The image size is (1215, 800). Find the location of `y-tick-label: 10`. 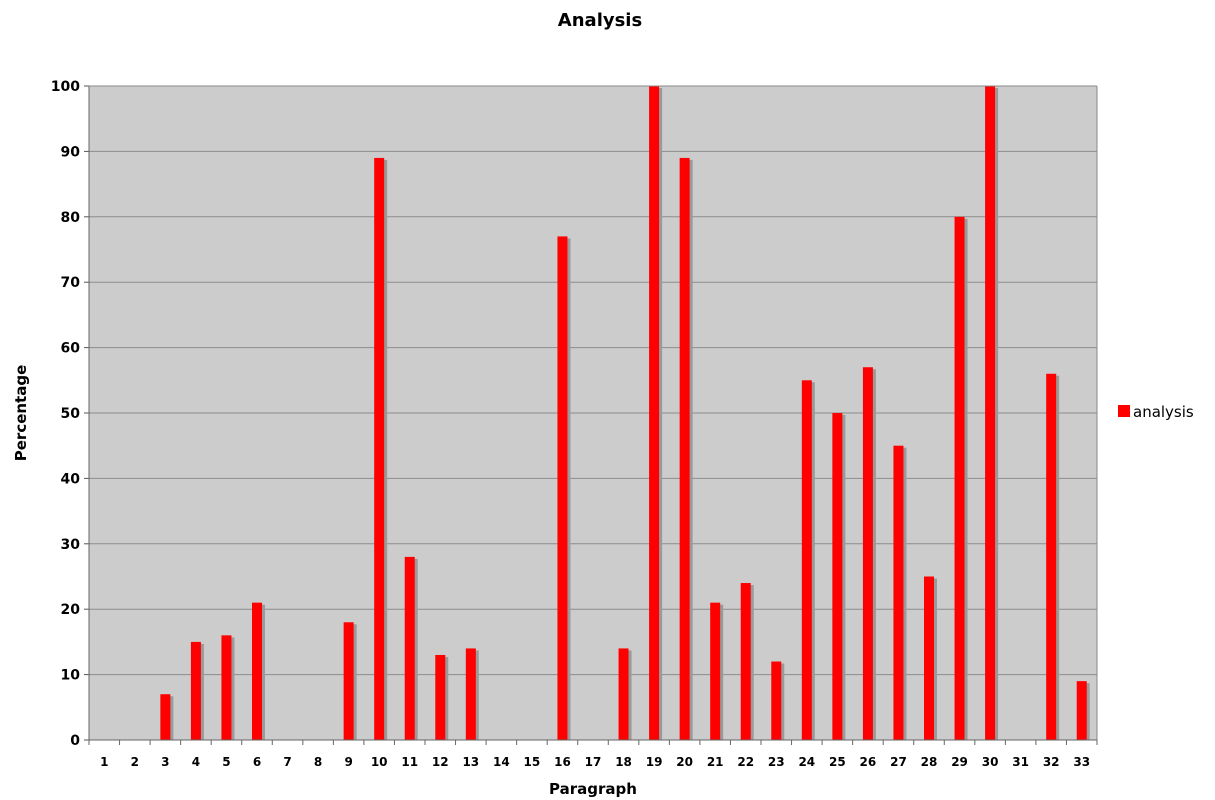

y-tick-label: 10 is located at coordinates (71, 676).